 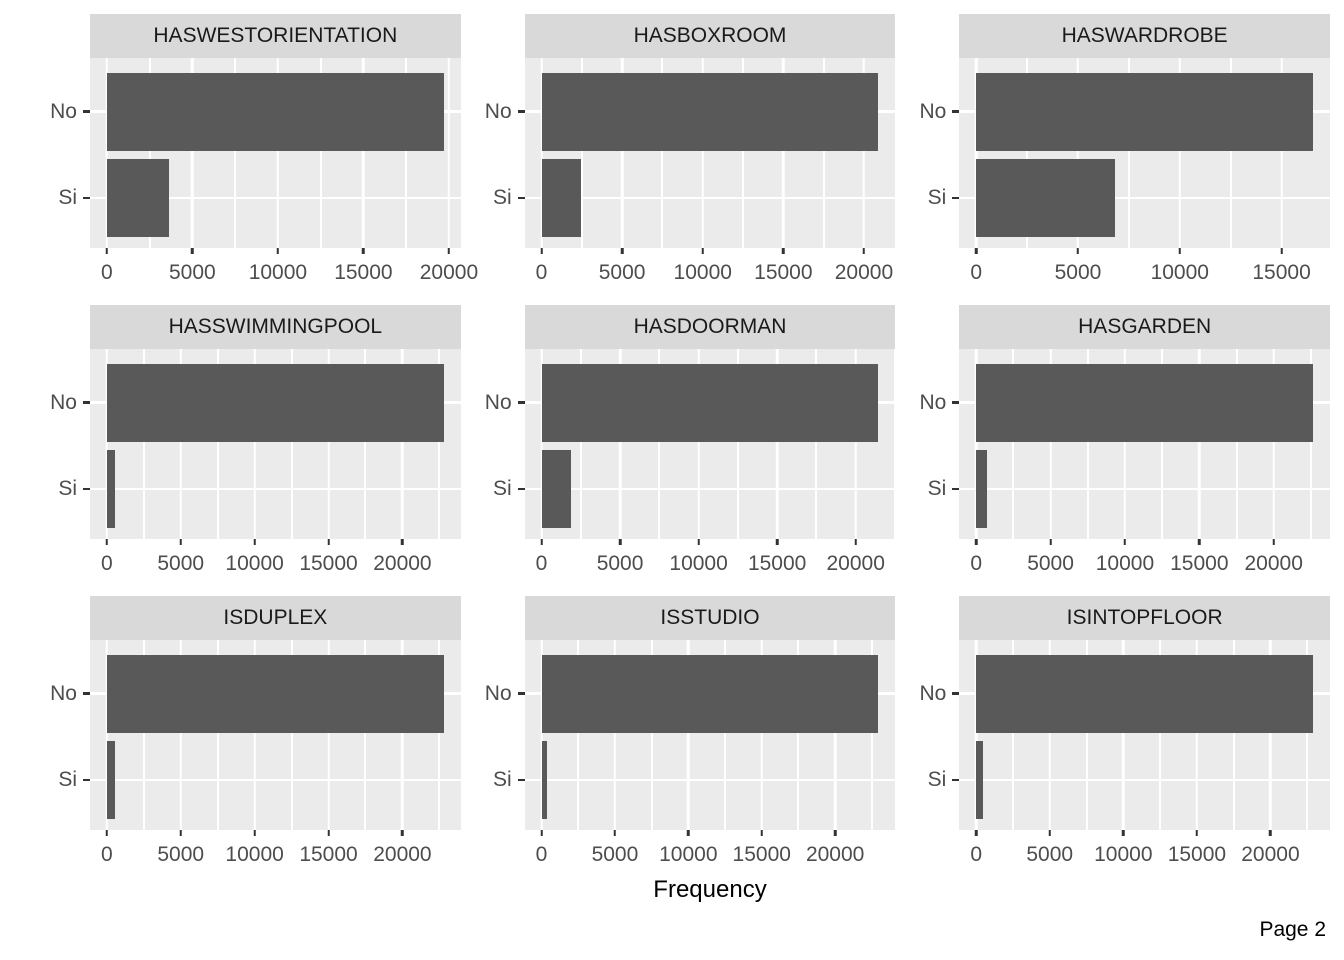 I want to click on panel-main: ISDUPLEX 0 5000 10000 15000 20000, so click(x=275, y=734).